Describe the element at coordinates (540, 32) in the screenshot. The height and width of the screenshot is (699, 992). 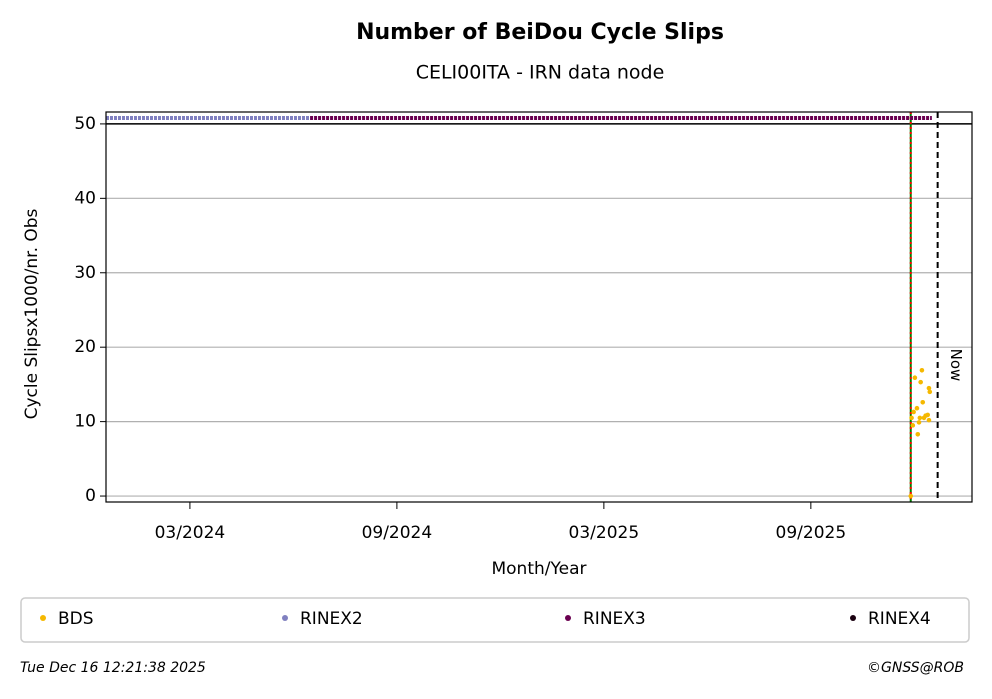
I see `chart-title: Number of BeiDou Cycle Slips` at that location.